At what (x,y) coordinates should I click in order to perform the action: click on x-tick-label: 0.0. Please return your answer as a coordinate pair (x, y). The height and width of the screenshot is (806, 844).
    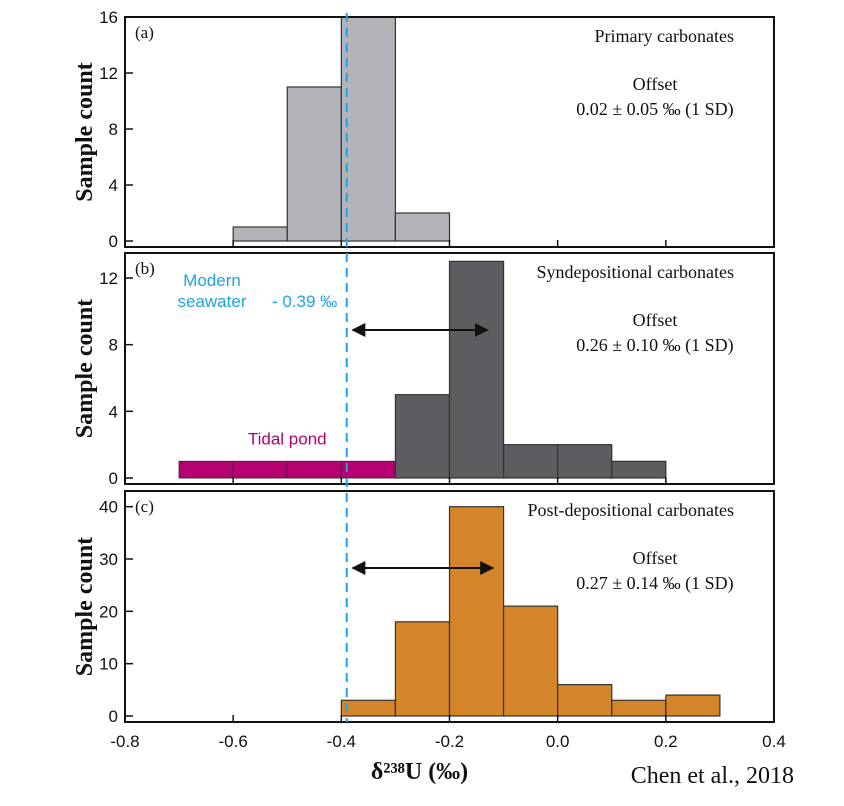
    Looking at the image, I should click on (558, 741).